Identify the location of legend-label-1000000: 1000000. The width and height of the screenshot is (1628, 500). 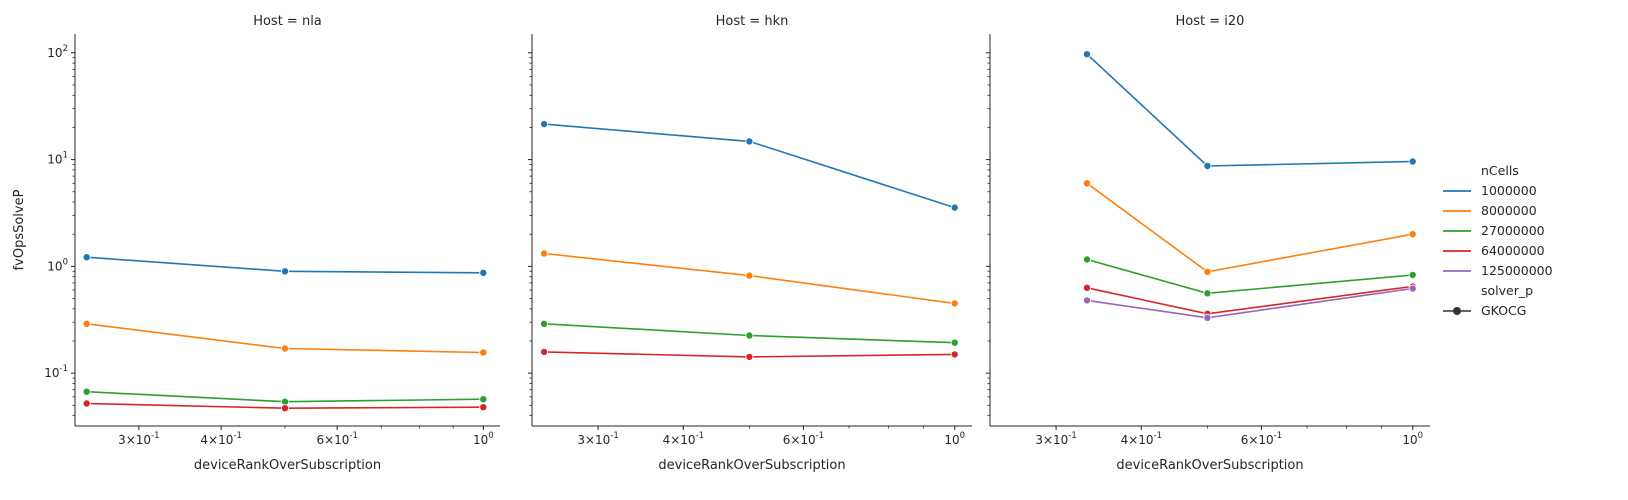
(1509, 190).